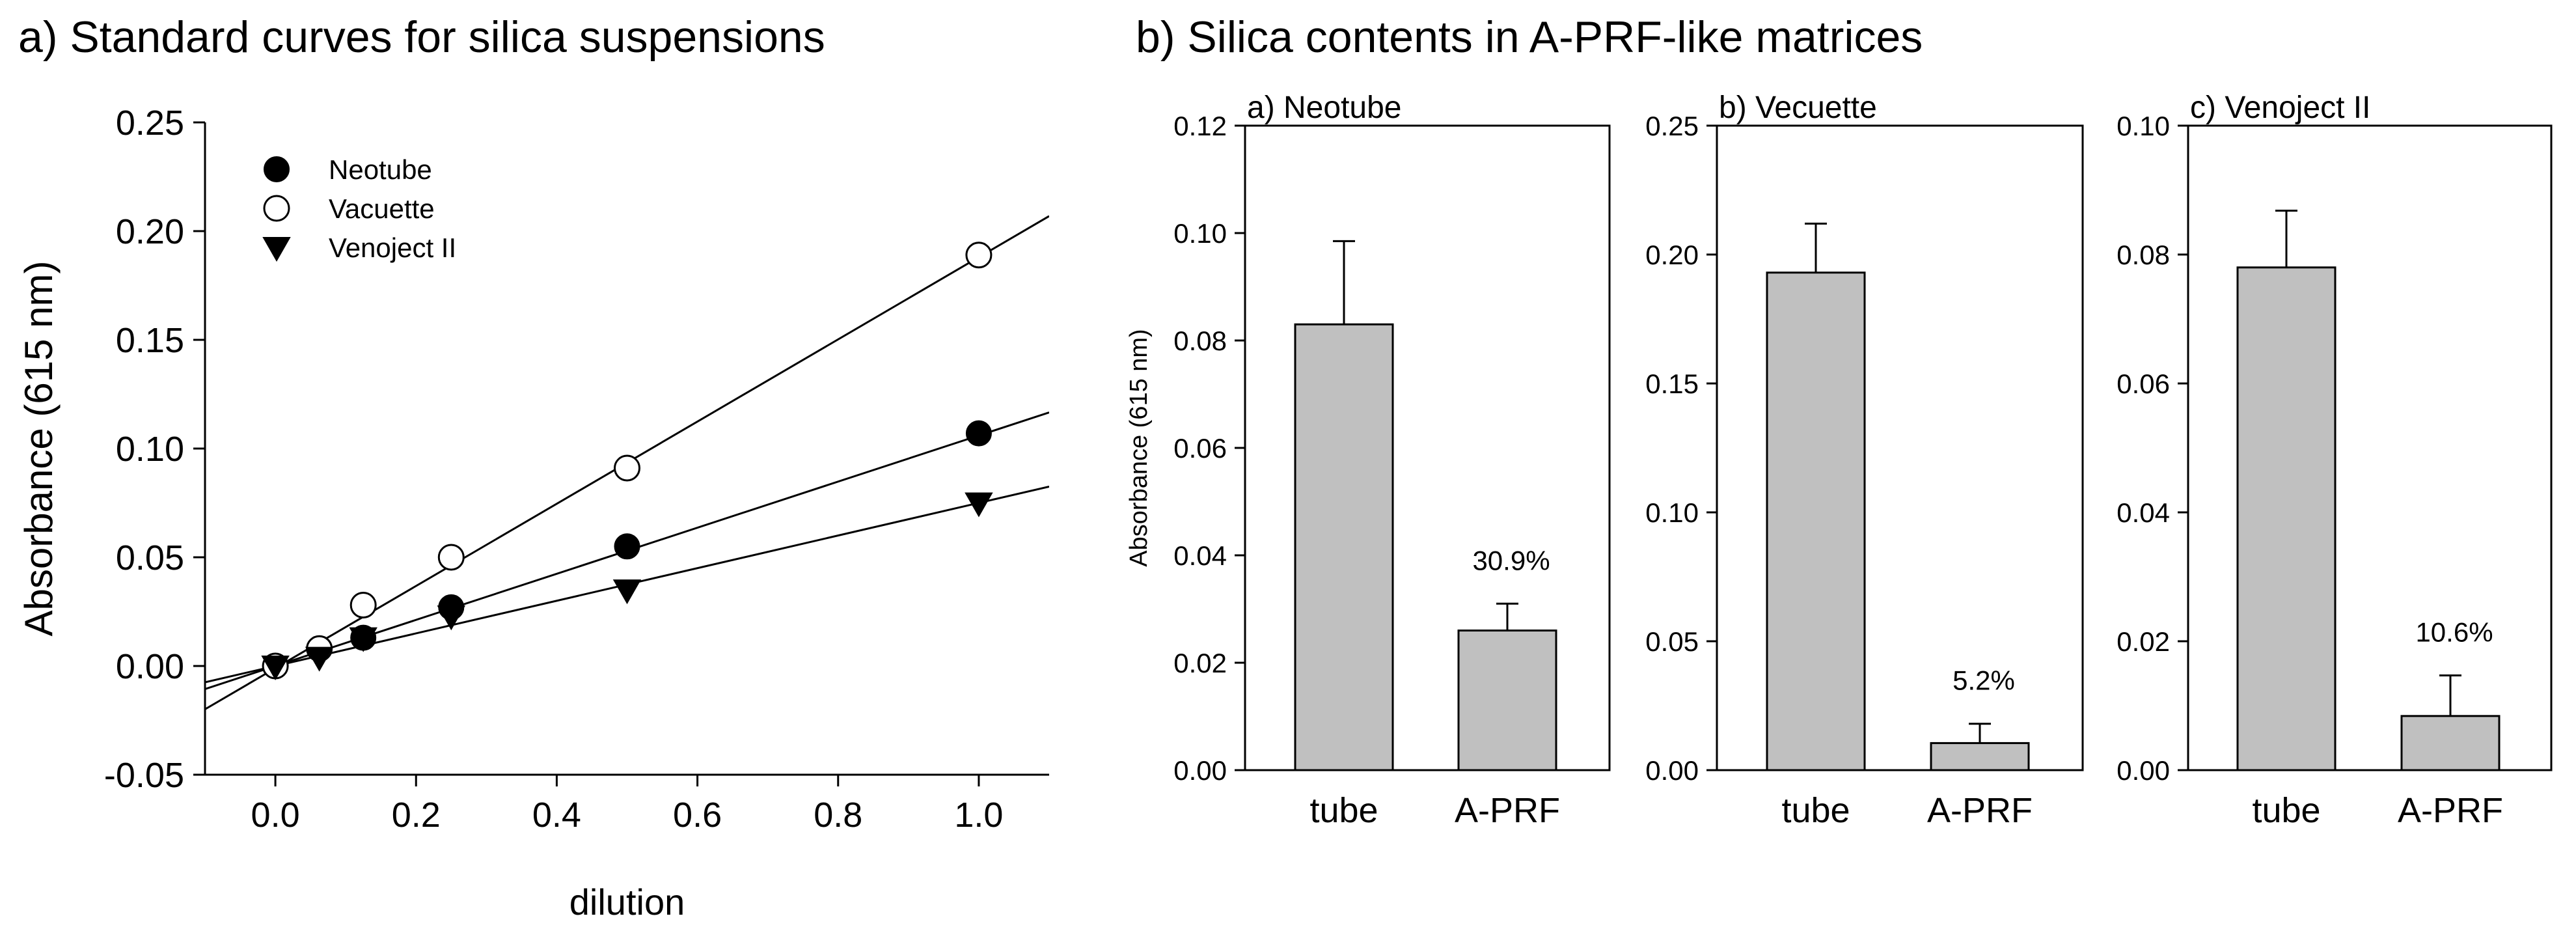 This screenshot has width=2576, height=929. Describe the element at coordinates (1798, 107) in the screenshot. I see `panel-title: b) Vecuette` at that location.